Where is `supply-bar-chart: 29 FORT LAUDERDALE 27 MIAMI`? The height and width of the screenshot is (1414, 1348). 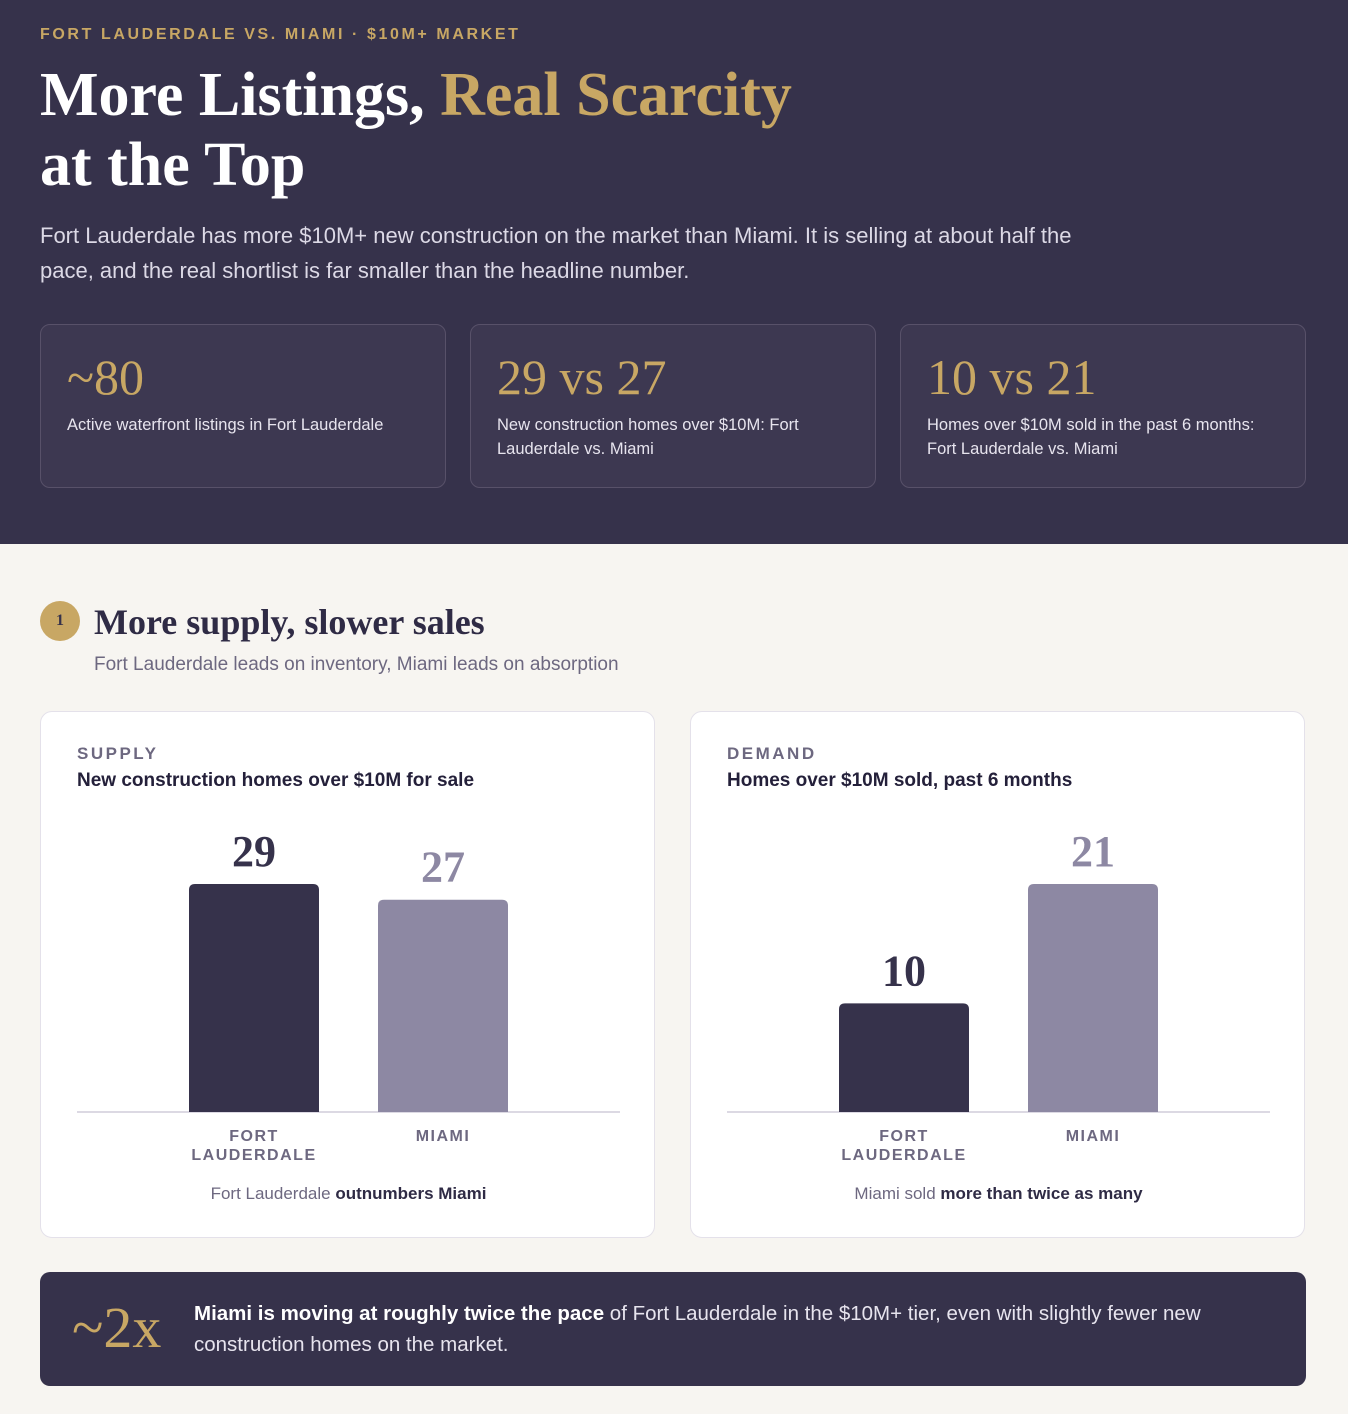
supply-bar-chart: 29 FORT LAUDERDALE 27 MIAMI is located at coordinates (348, 995).